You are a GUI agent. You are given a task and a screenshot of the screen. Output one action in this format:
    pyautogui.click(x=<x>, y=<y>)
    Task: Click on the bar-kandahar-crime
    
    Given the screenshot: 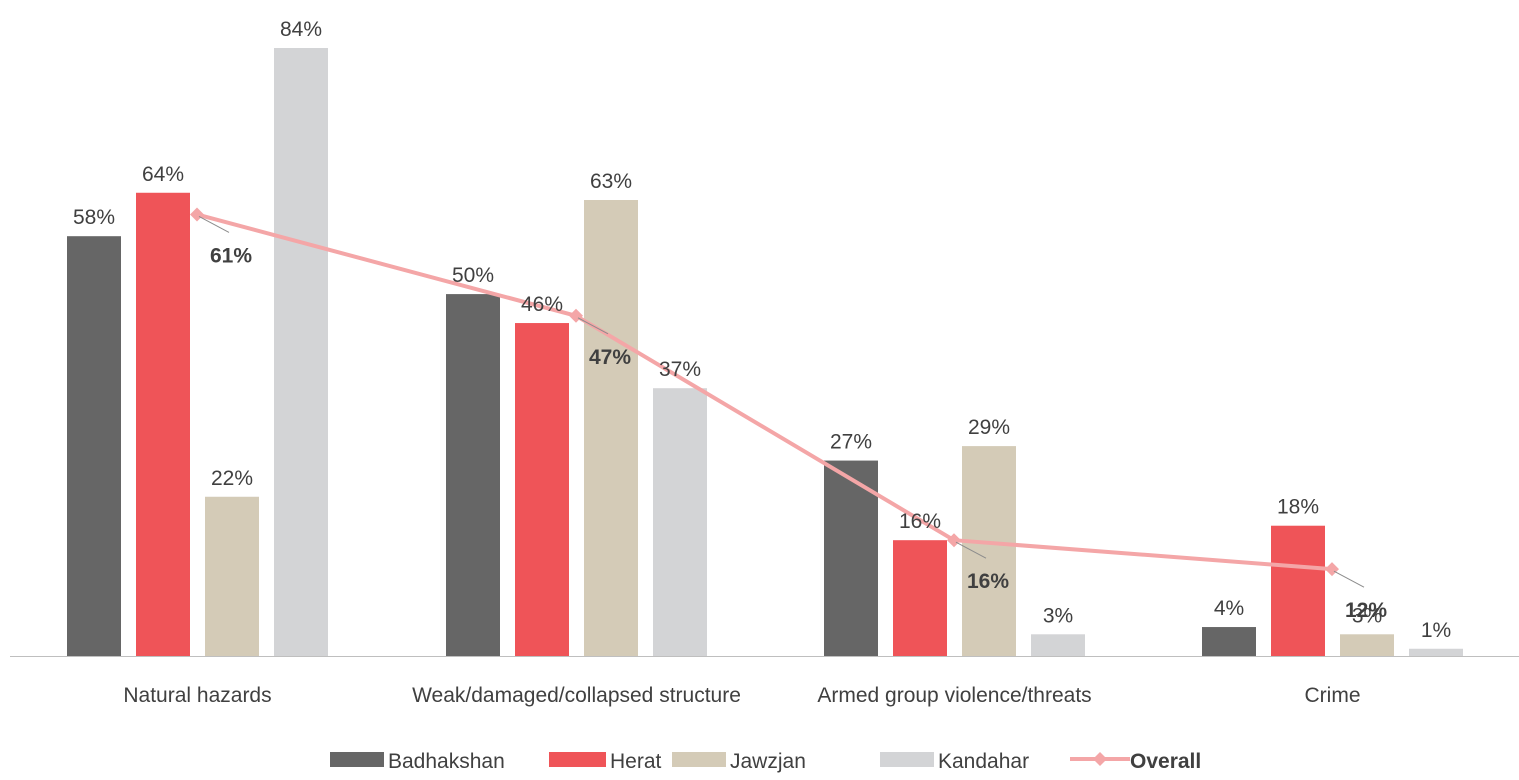 What is the action you would take?
    pyautogui.click(x=1436, y=652)
    